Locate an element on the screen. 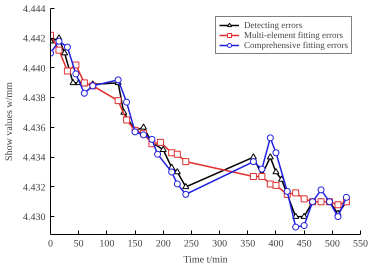 The width and height of the screenshot is (375, 268). y-tick-label: 4.432 is located at coordinates (34, 188).